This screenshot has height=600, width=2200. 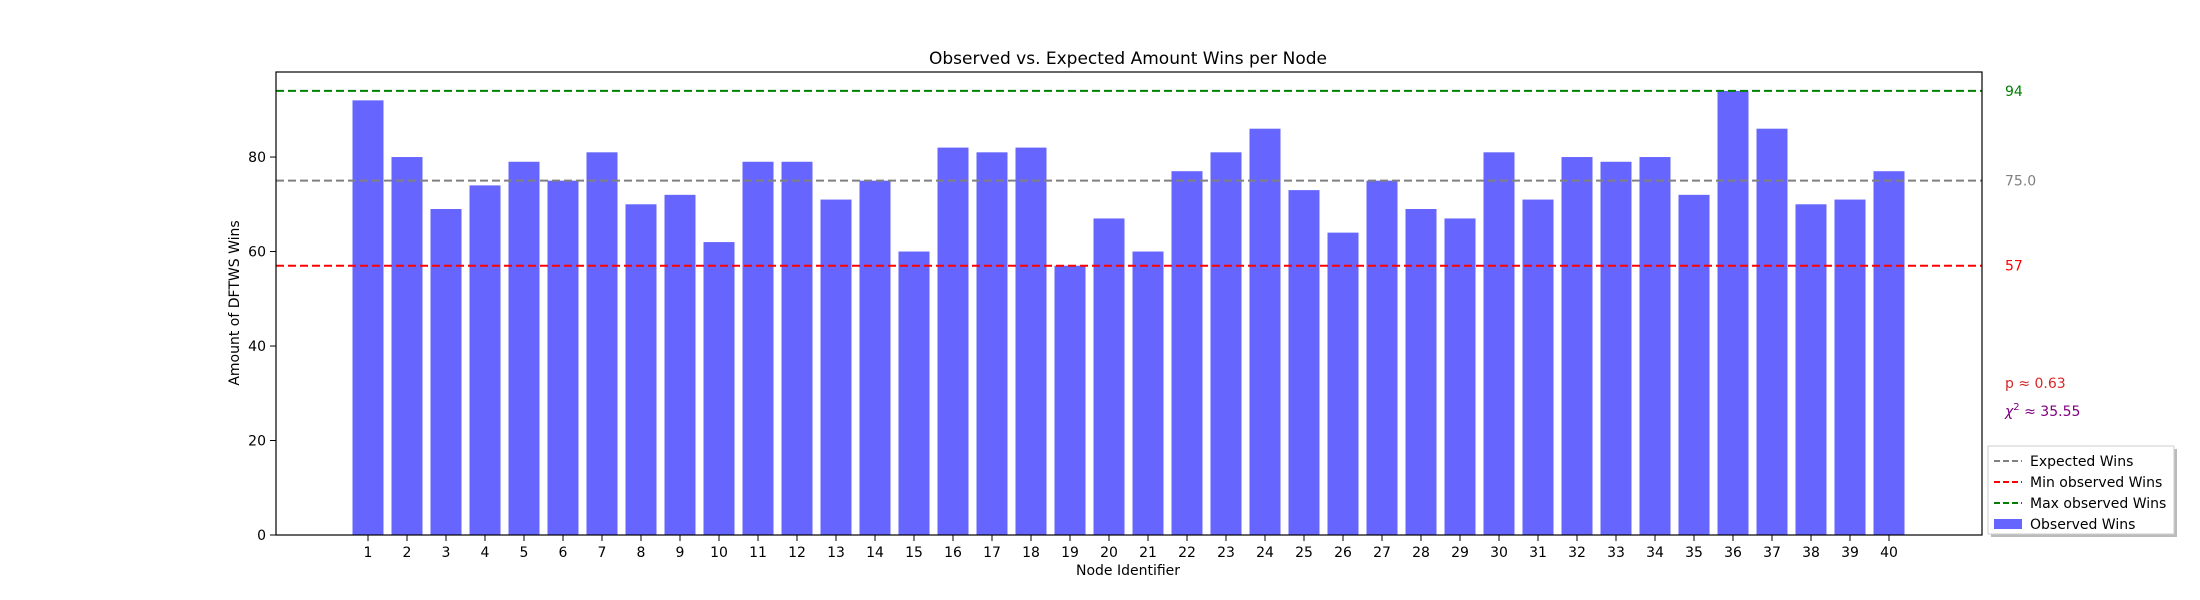 I want to click on x-tick-label: 27, so click(x=1382, y=553).